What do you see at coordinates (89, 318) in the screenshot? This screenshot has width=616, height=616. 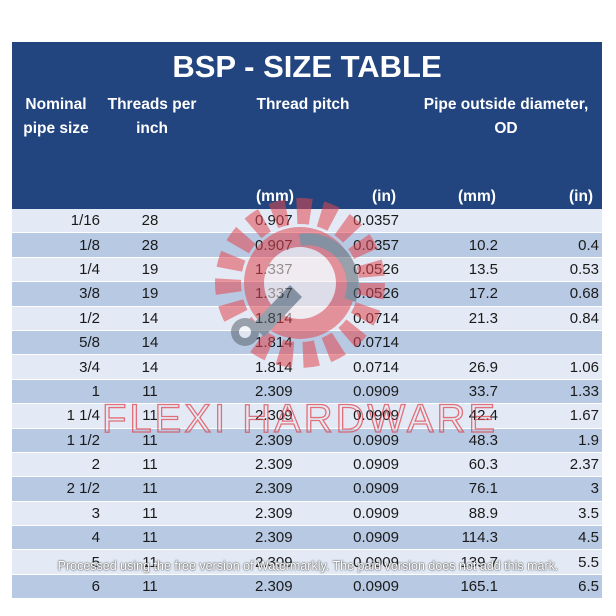 I see `nominal-size-cell: 1/2` at bounding box center [89, 318].